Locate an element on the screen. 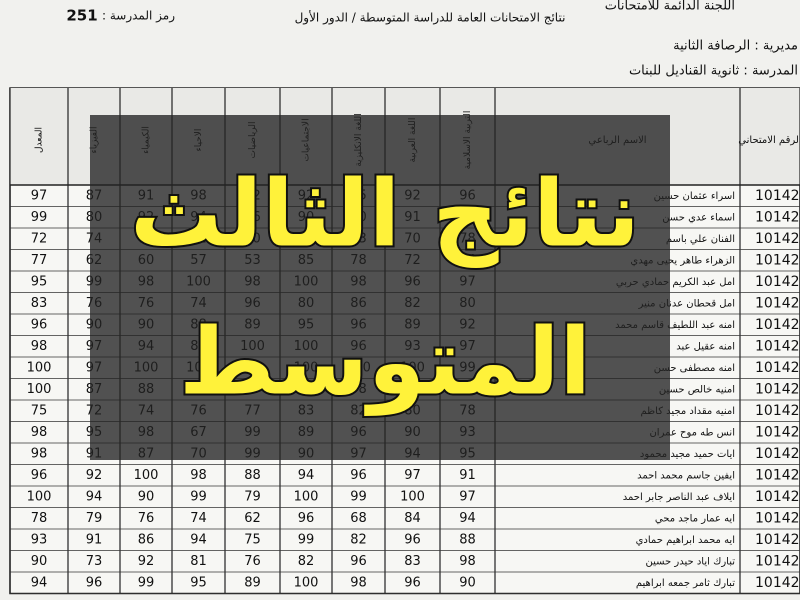  score: 89 is located at coordinates (252, 582).